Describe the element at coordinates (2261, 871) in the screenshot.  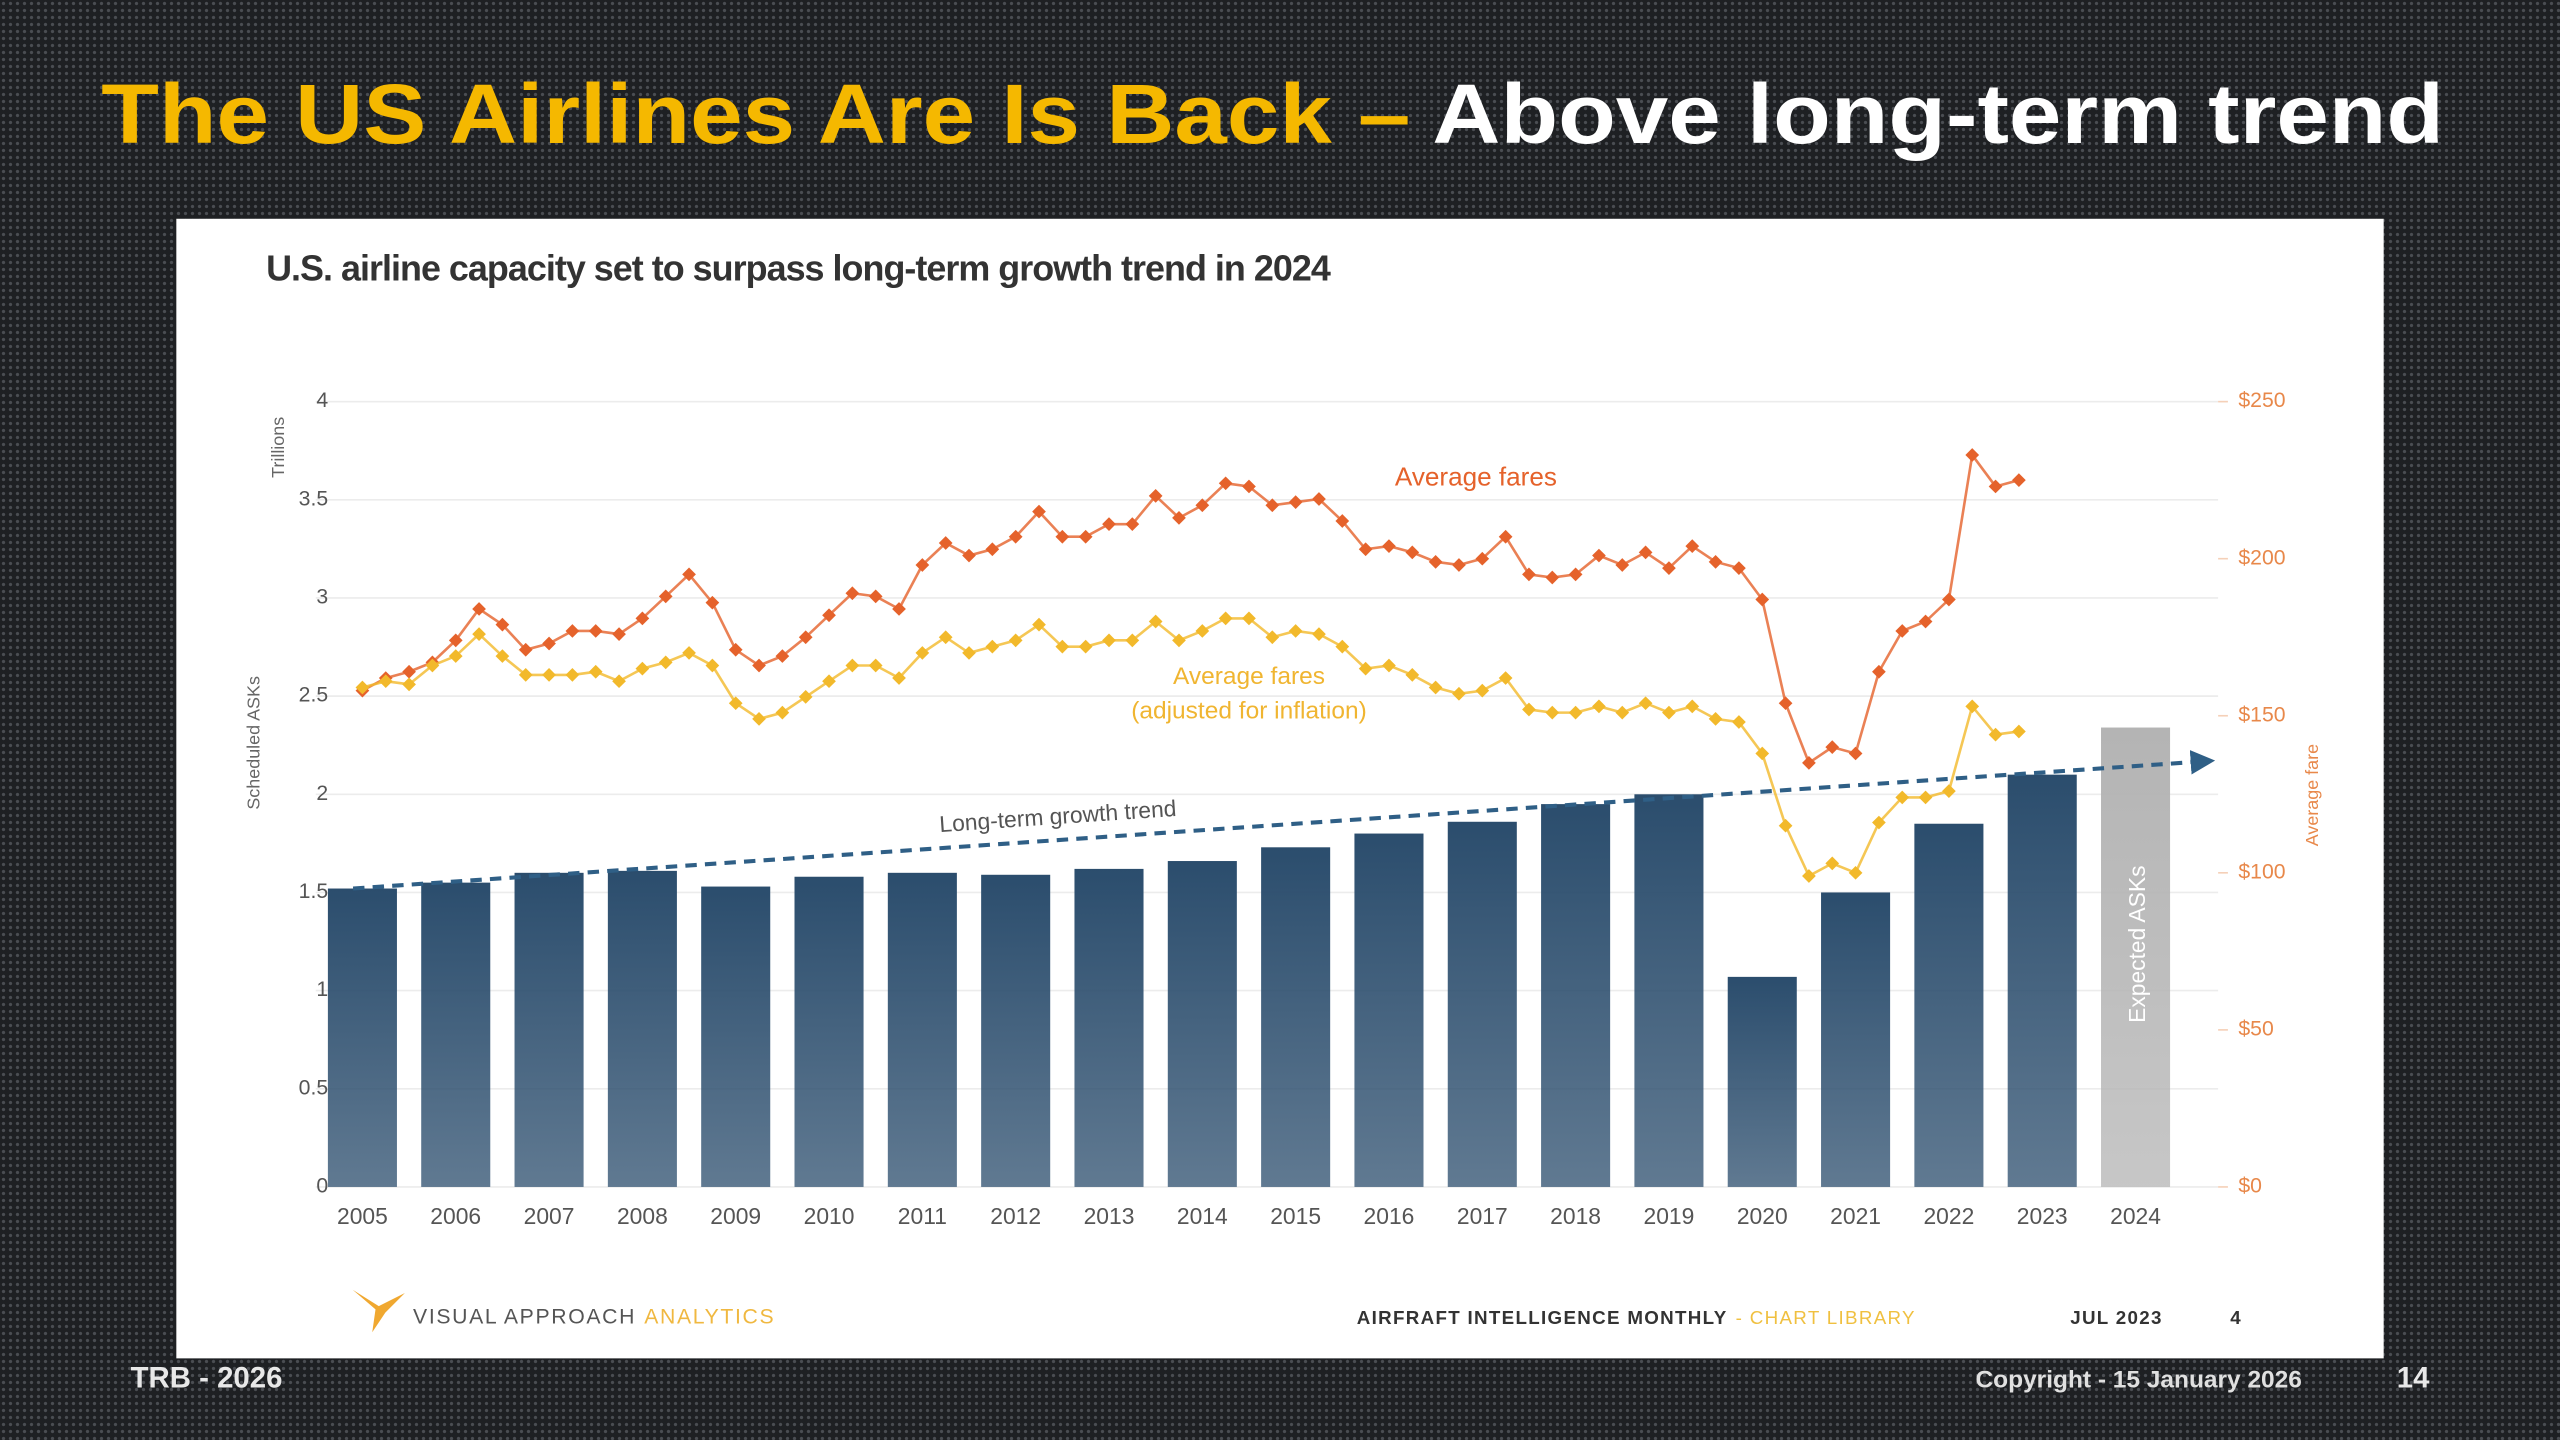
I see `y2-tick-label: $100` at that location.